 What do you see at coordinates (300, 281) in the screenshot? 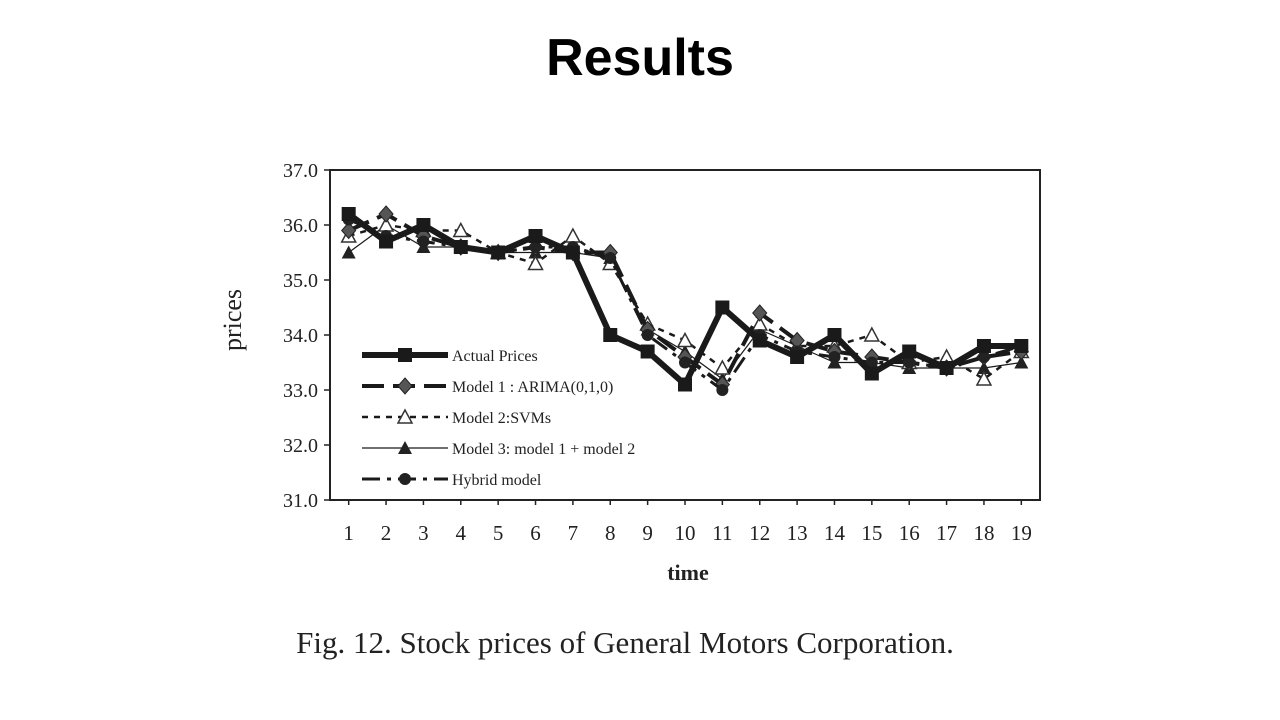
I see `y-tick-label: 35.0` at bounding box center [300, 281].